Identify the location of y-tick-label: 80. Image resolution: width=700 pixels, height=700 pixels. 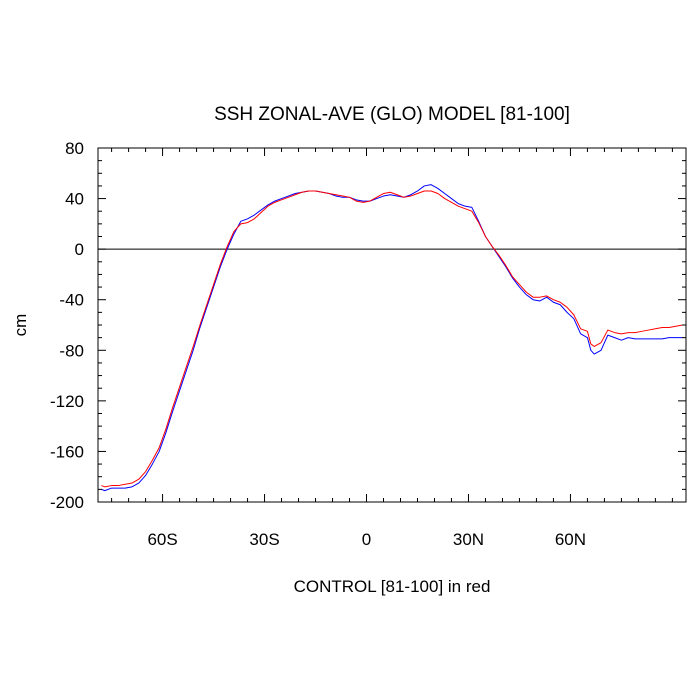
(74, 148).